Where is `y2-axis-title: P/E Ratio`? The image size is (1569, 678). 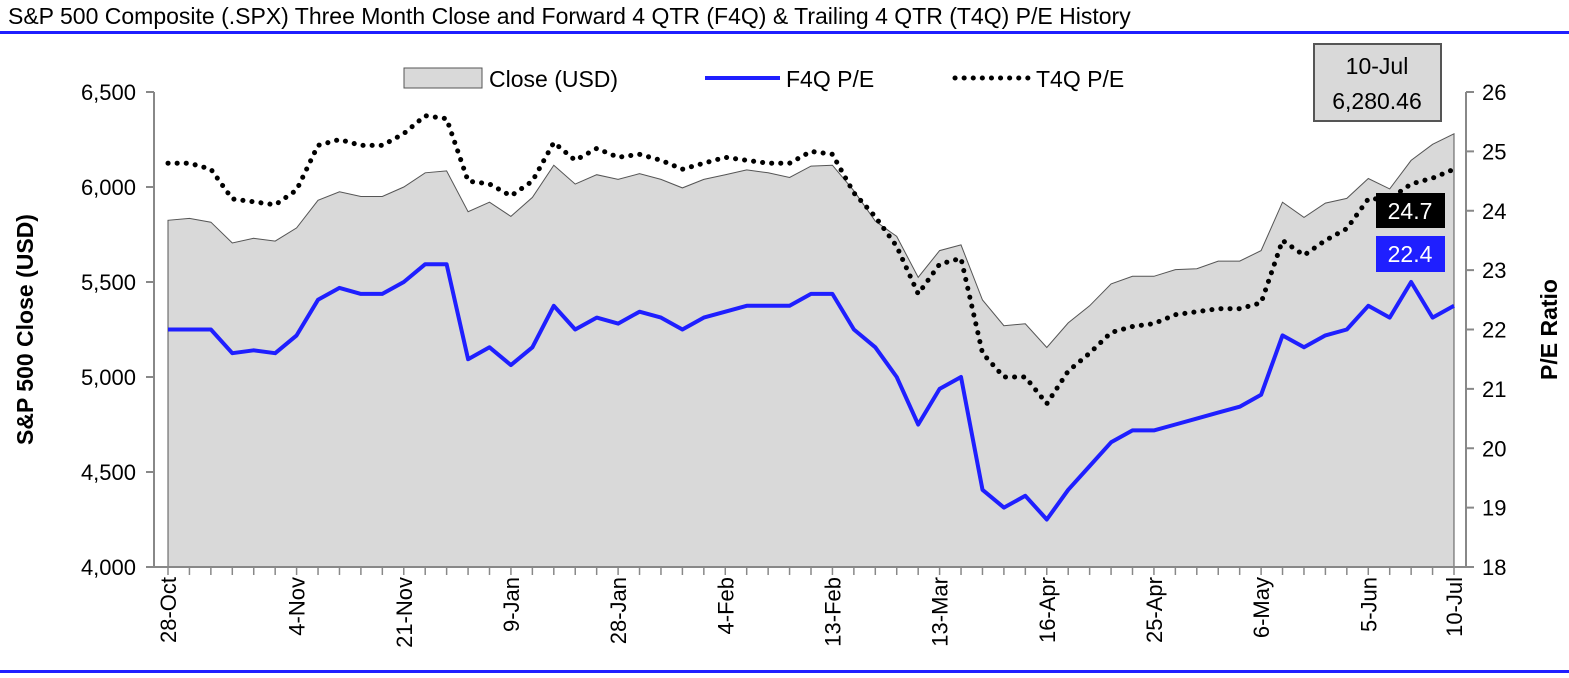
y2-axis-title: P/E Ratio is located at coordinates (1549, 329).